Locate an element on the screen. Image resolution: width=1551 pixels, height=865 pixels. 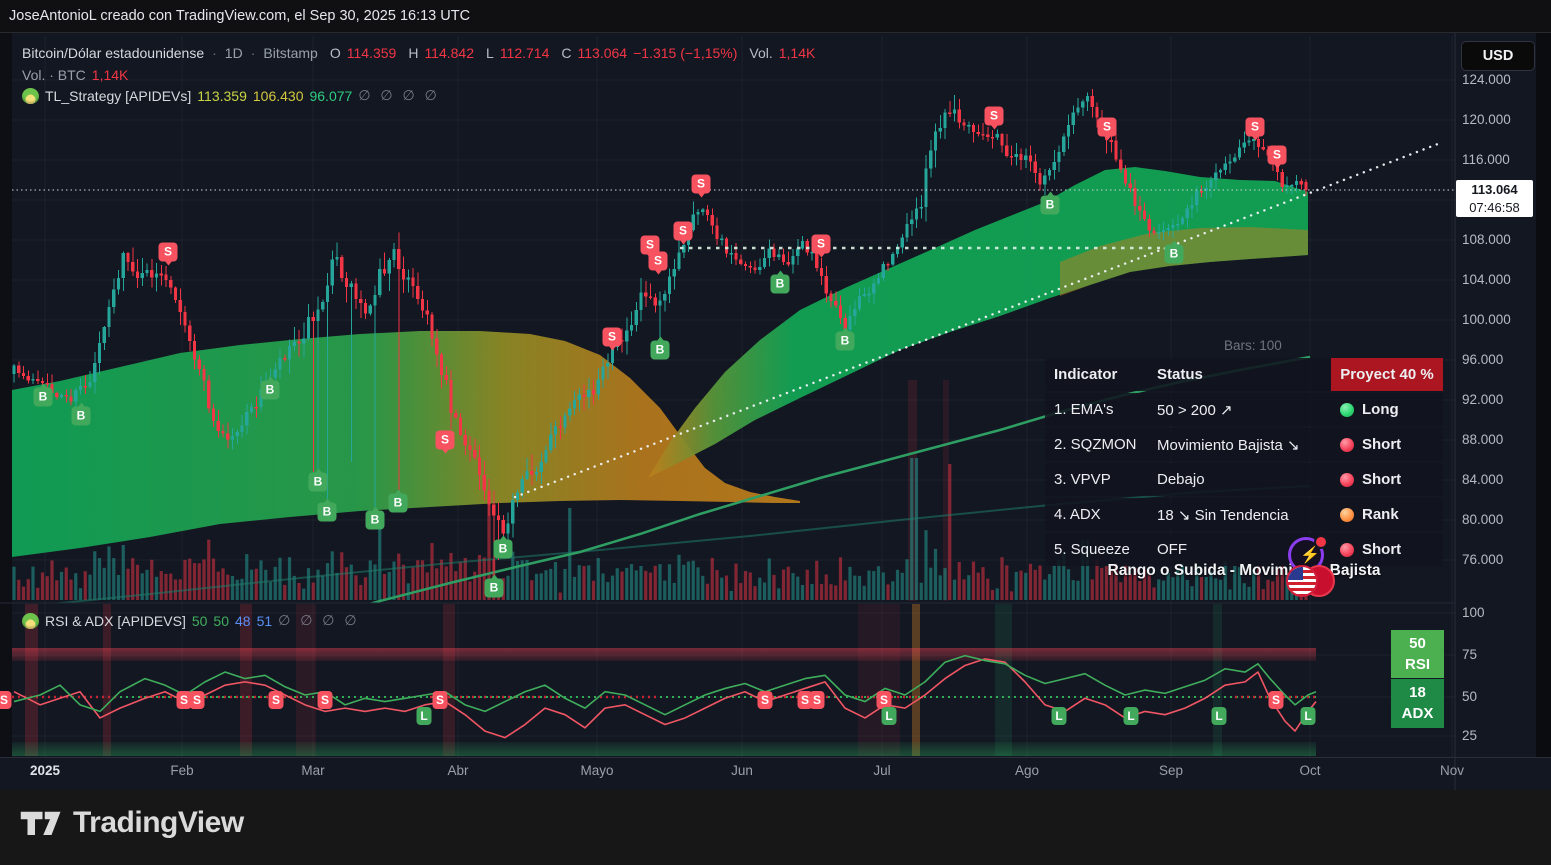
tradingview-logo: TradingView is located at coordinates (132, 823).